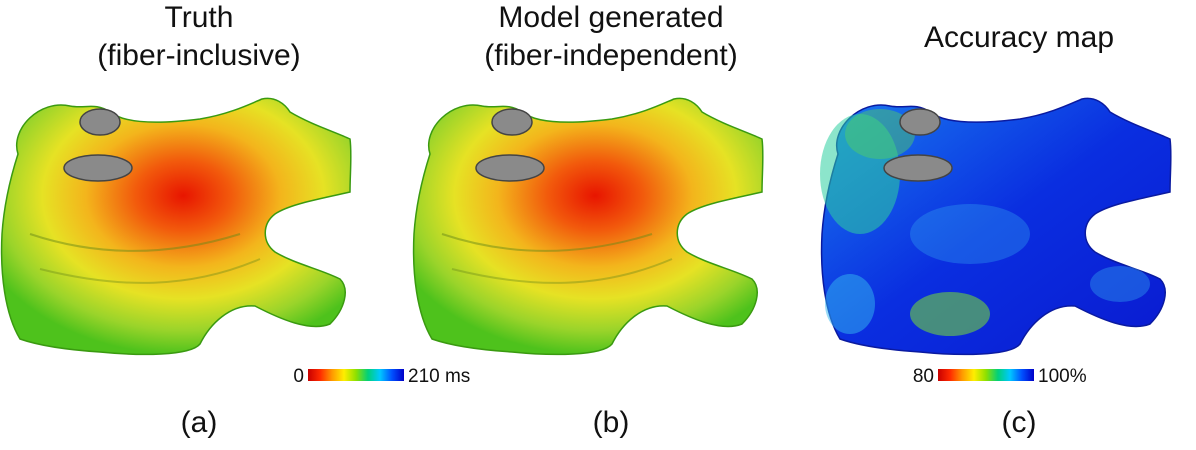  What do you see at coordinates (923, 376) in the screenshot?
I see `colorbar-min-label: 80` at bounding box center [923, 376].